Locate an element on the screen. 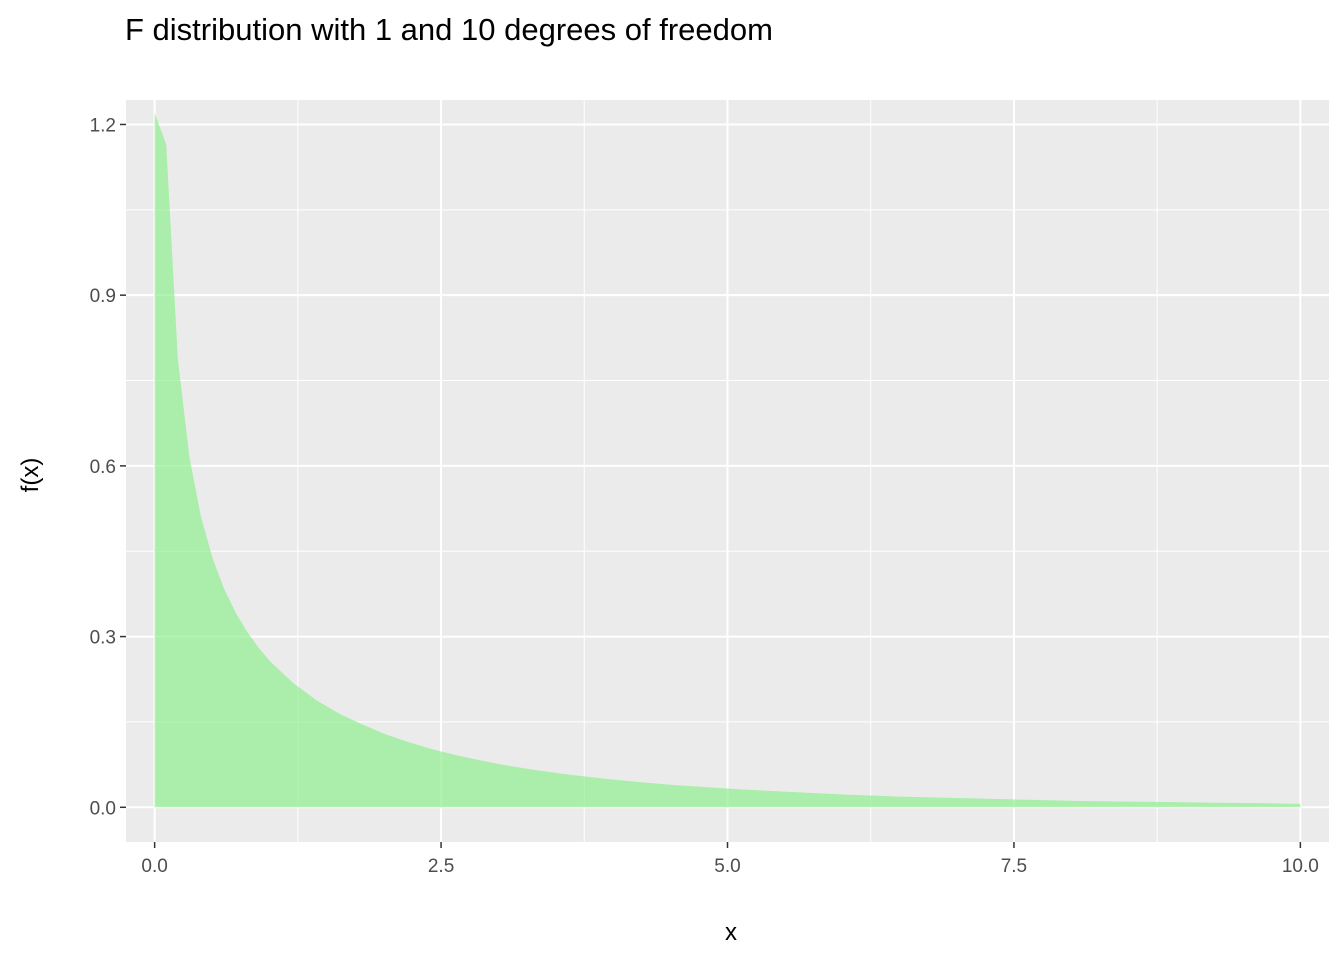  x-tick-label: 10.0 is located at coordinates (1300, 866).